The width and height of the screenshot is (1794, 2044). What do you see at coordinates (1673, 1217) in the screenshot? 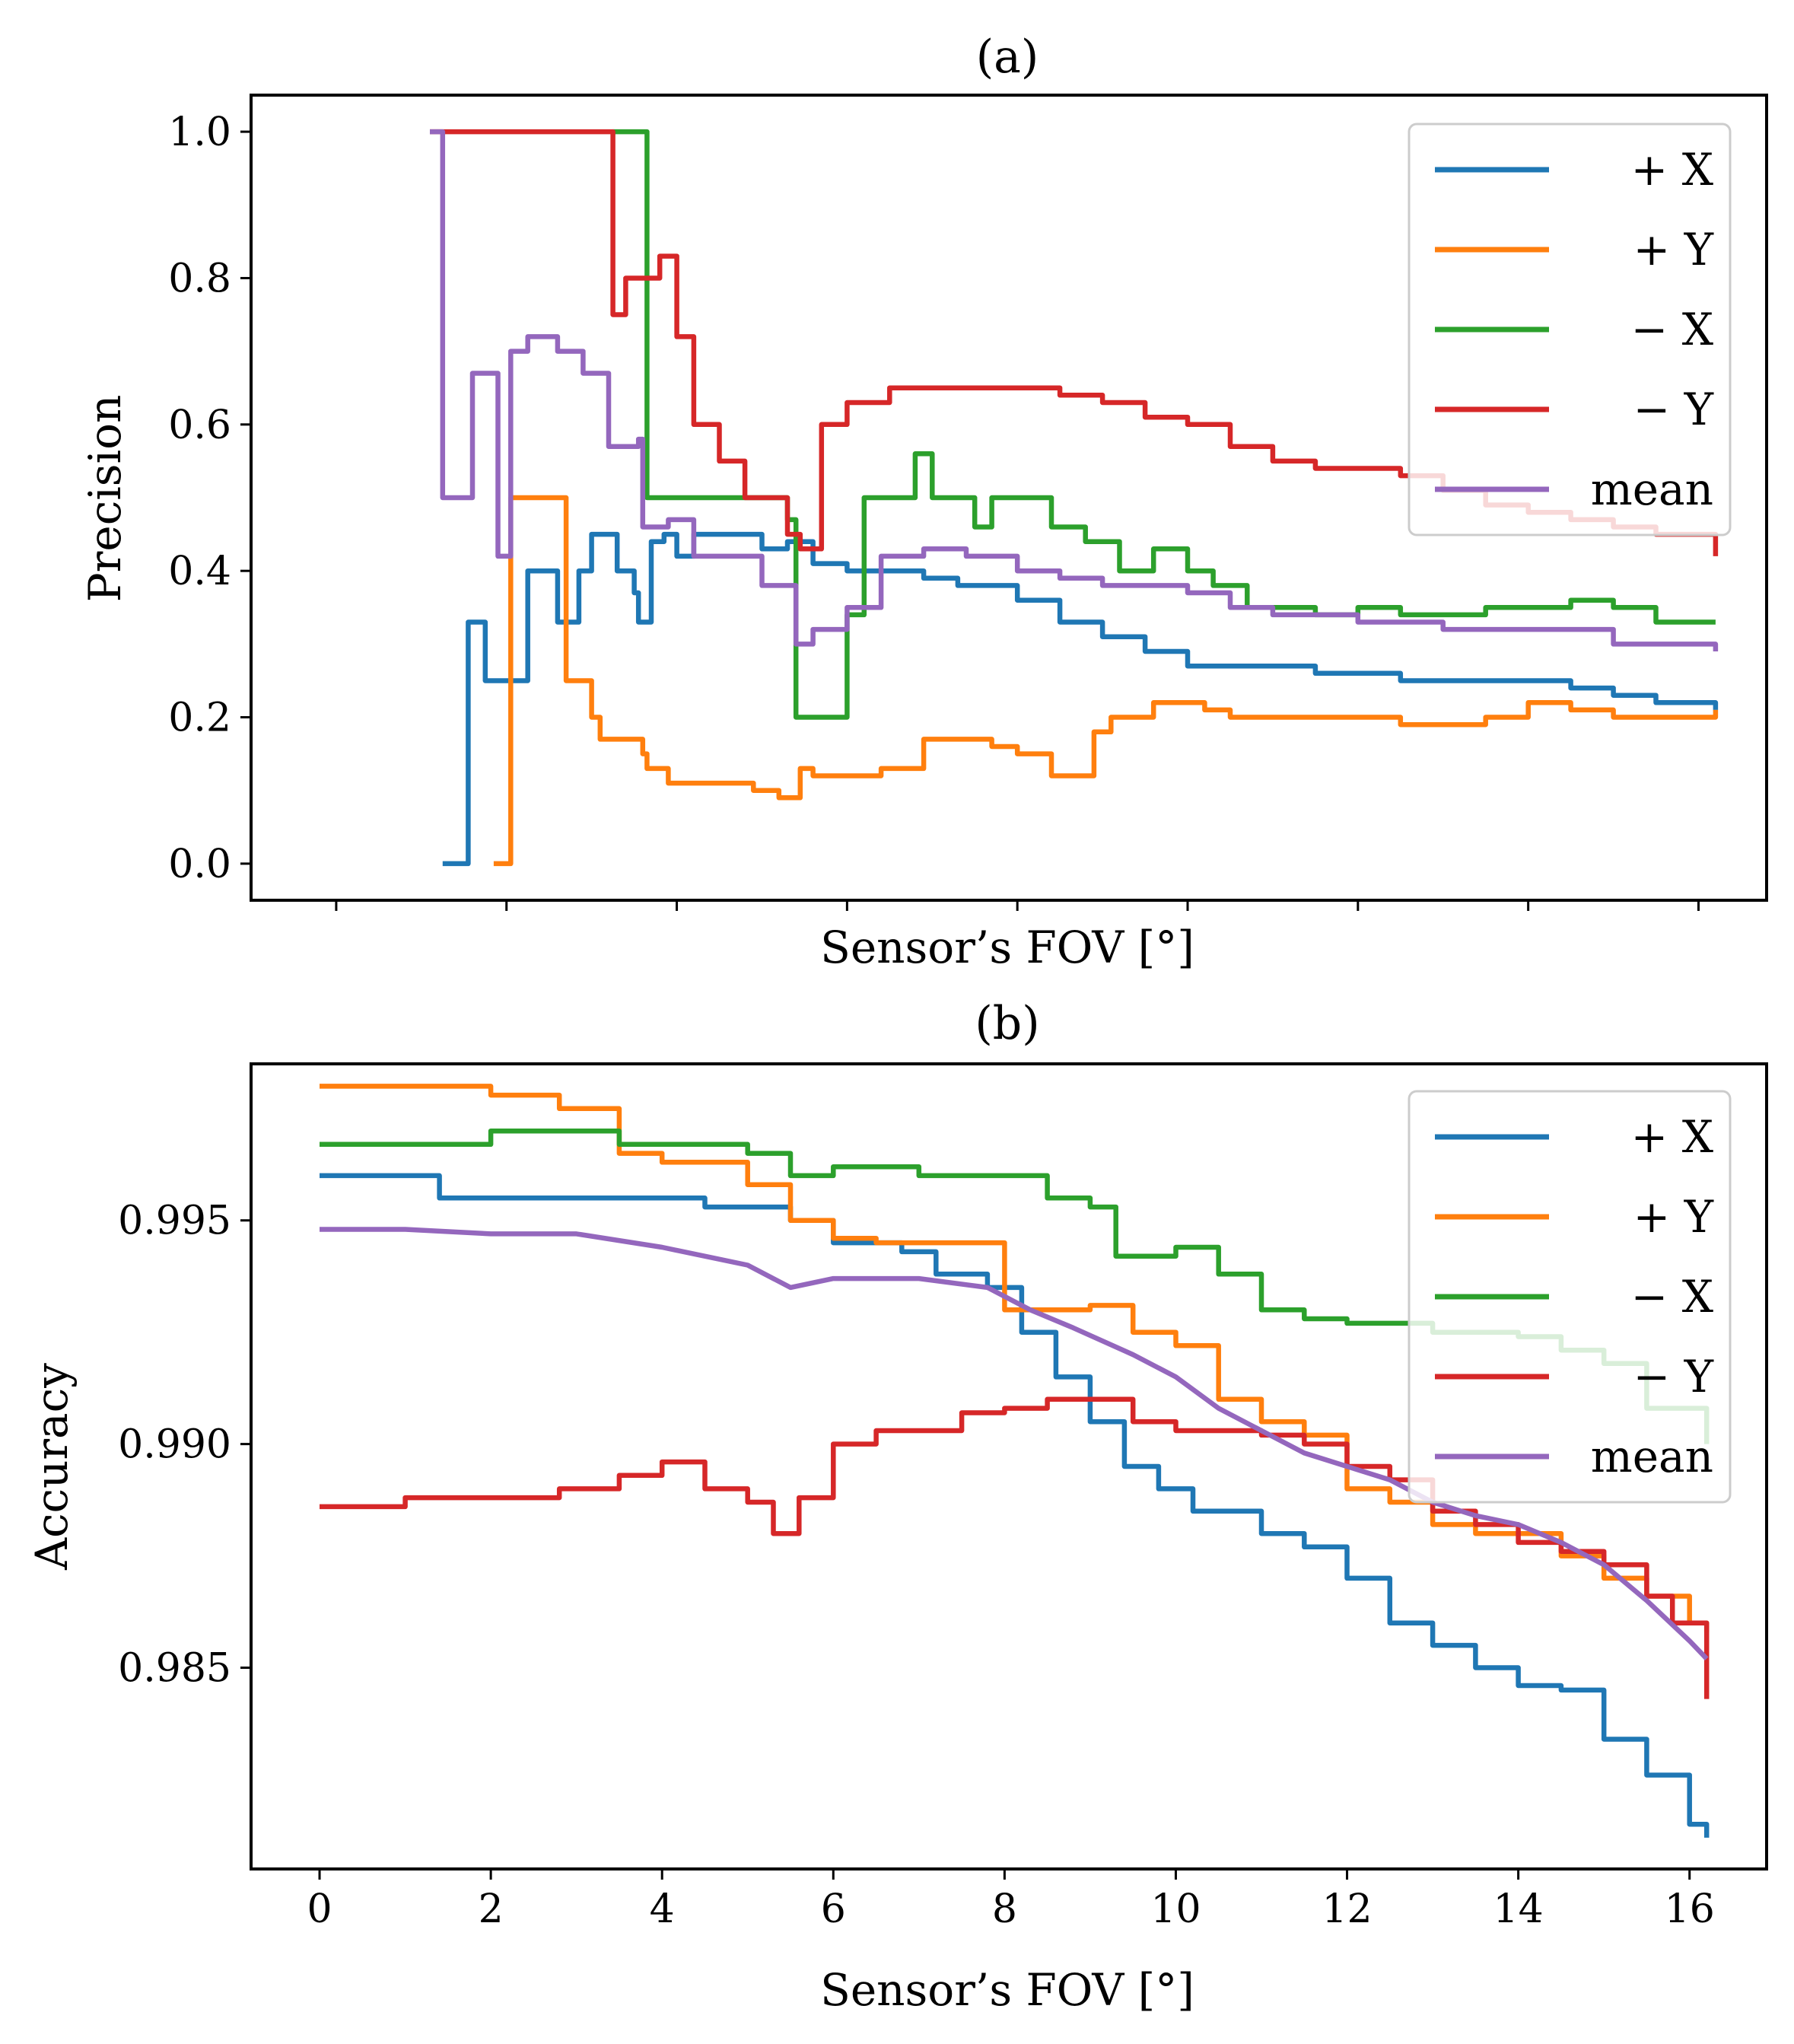
I see `legend-label-b-1: + Y` at bounding box center [1673, 1217].